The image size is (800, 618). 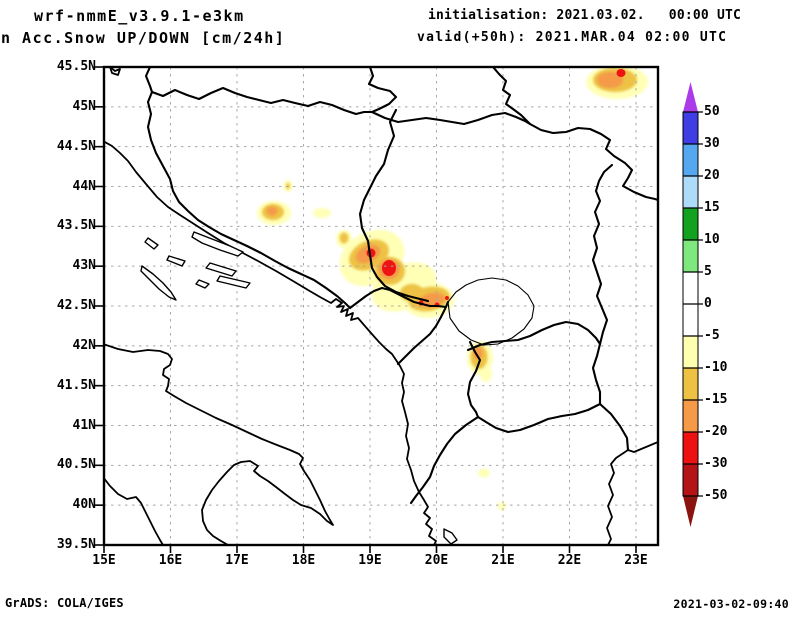 I want to click on lon-label: 16E, so click(x=170, y=560).